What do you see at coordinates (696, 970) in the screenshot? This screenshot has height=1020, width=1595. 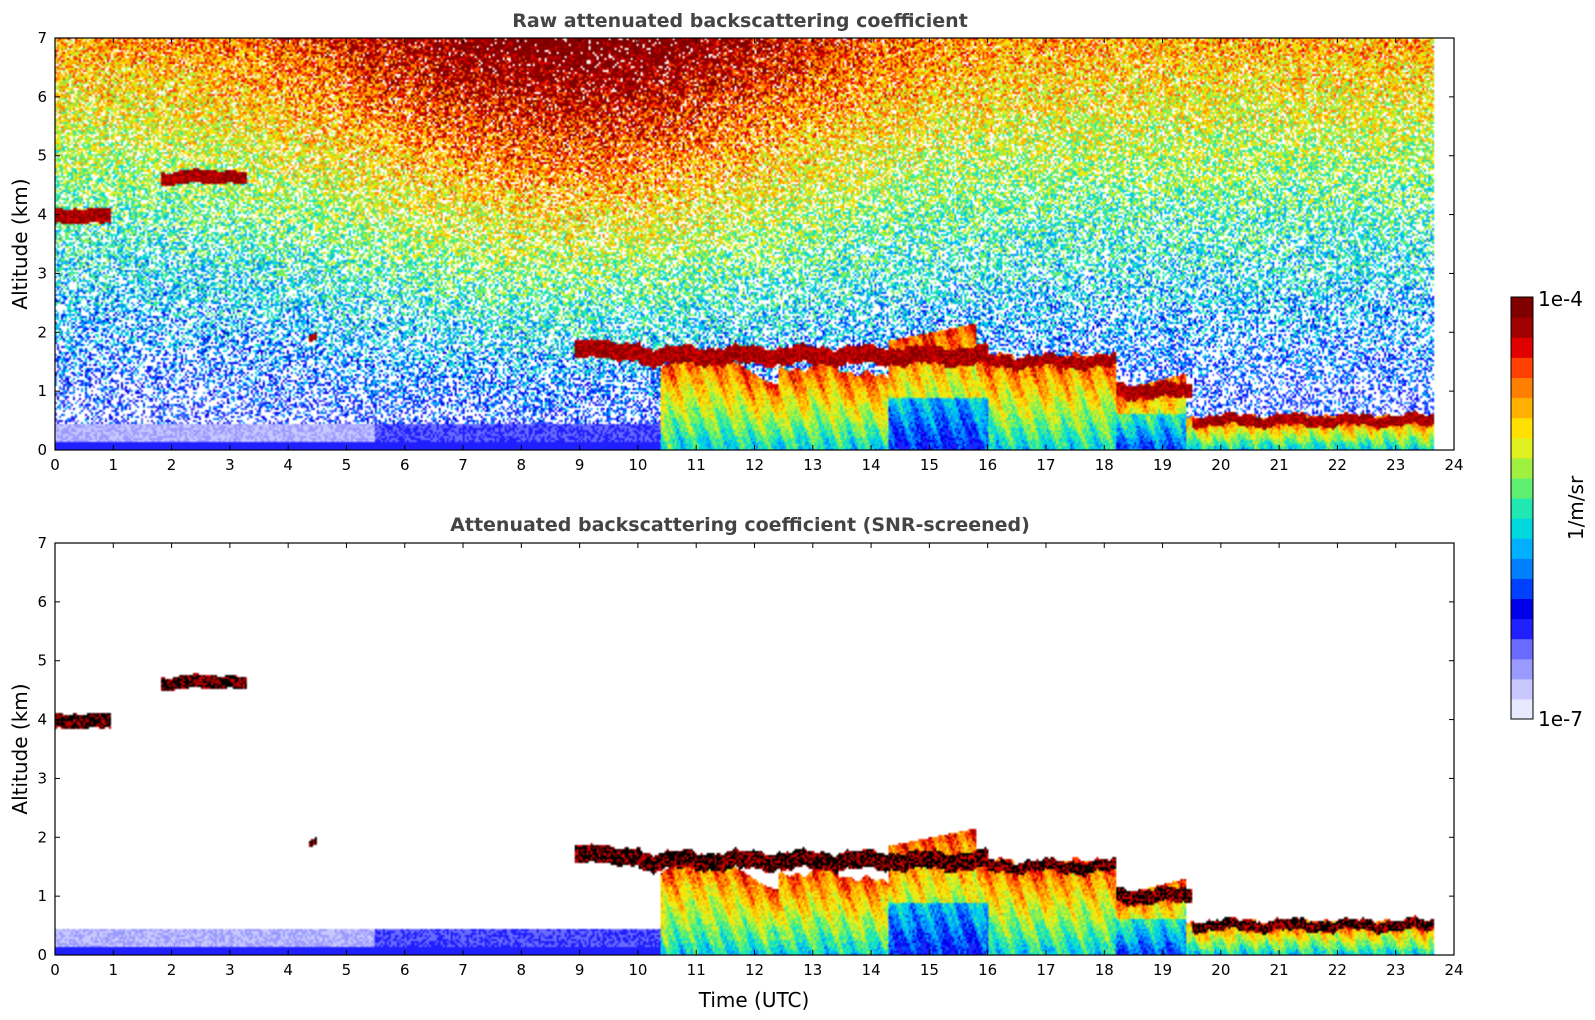 I see `x-tick-label: 11` at bounding box center [696, 970].